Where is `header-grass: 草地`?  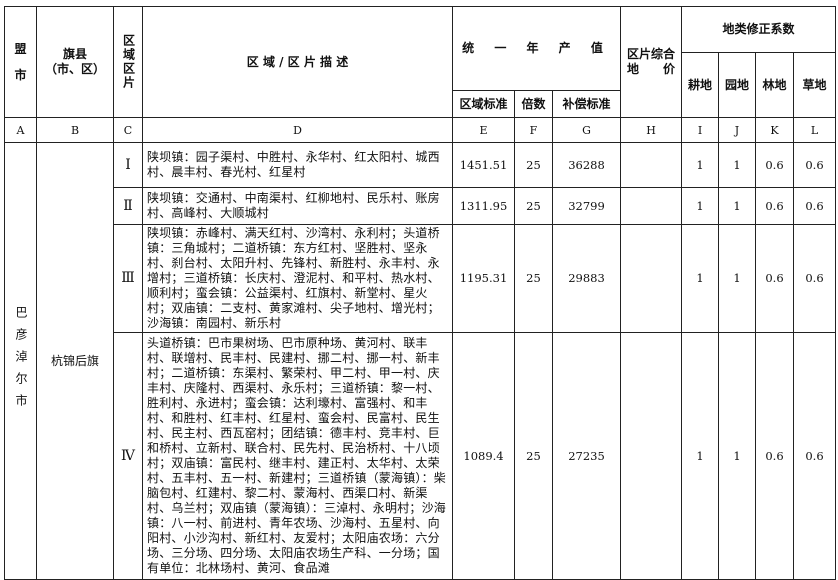 header-grass: 草地 is located at coordinates (814, 85).